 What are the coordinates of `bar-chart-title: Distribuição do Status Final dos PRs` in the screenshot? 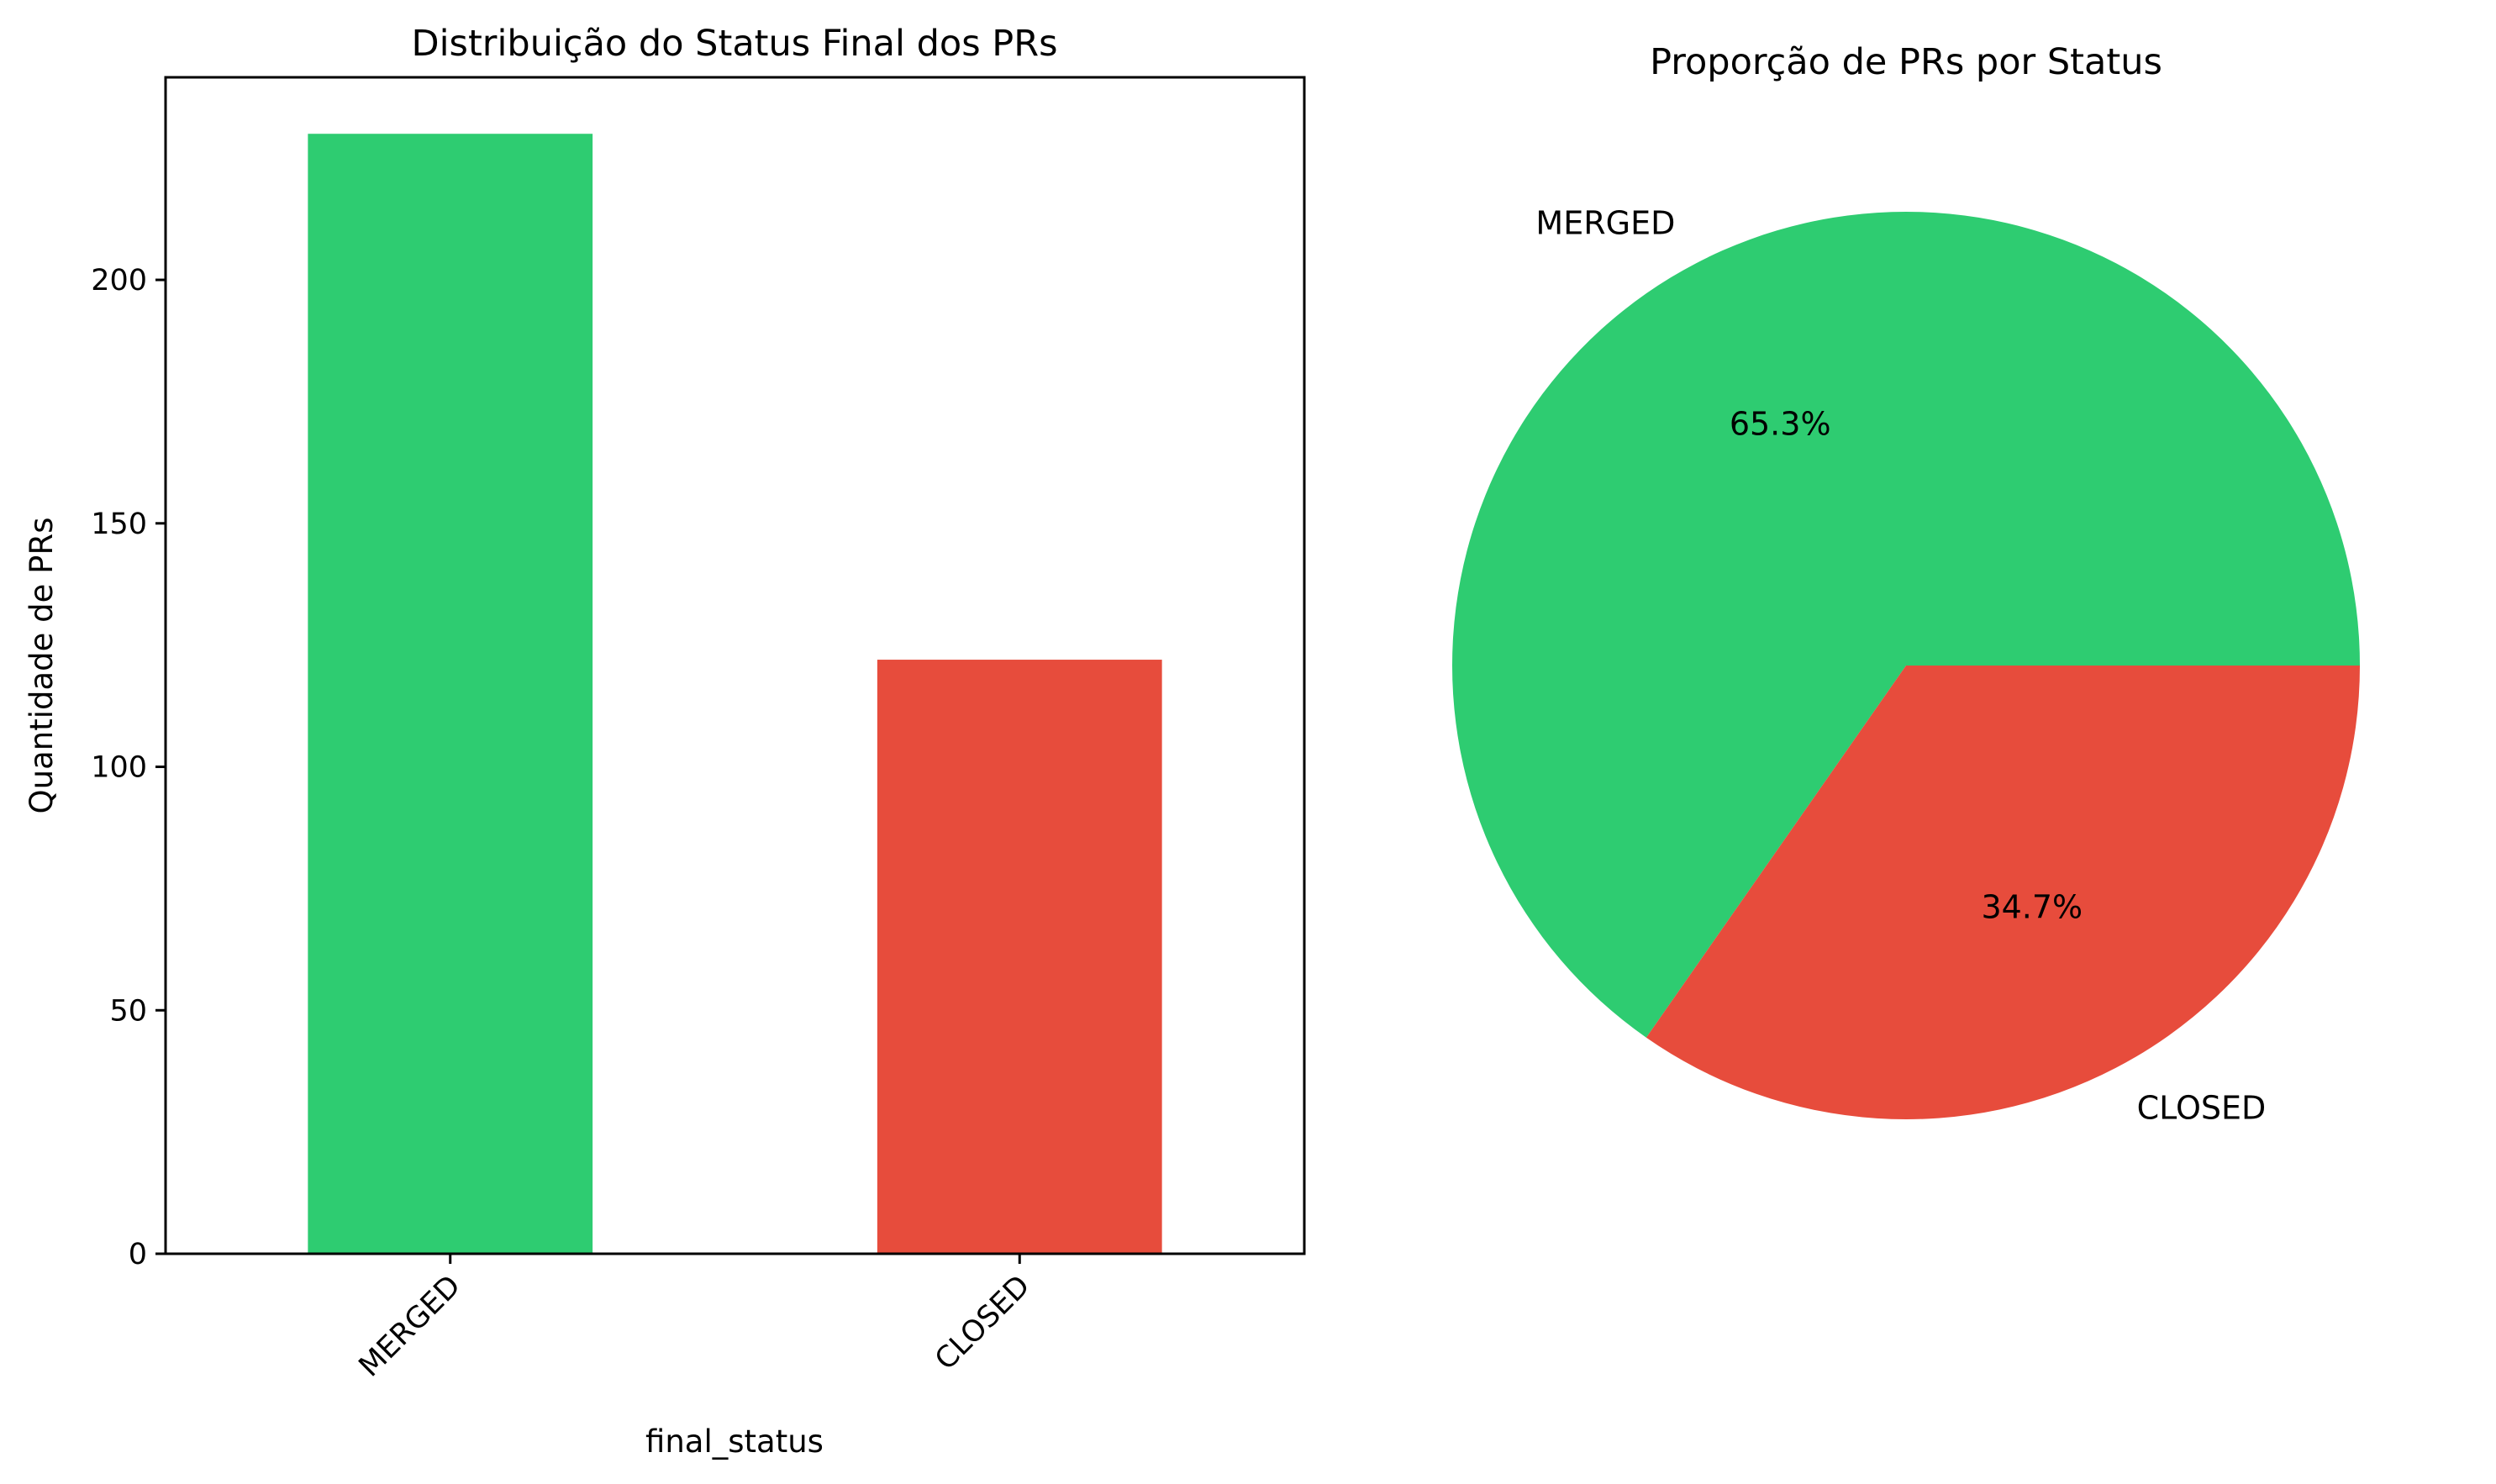 It's located at (734, 44).